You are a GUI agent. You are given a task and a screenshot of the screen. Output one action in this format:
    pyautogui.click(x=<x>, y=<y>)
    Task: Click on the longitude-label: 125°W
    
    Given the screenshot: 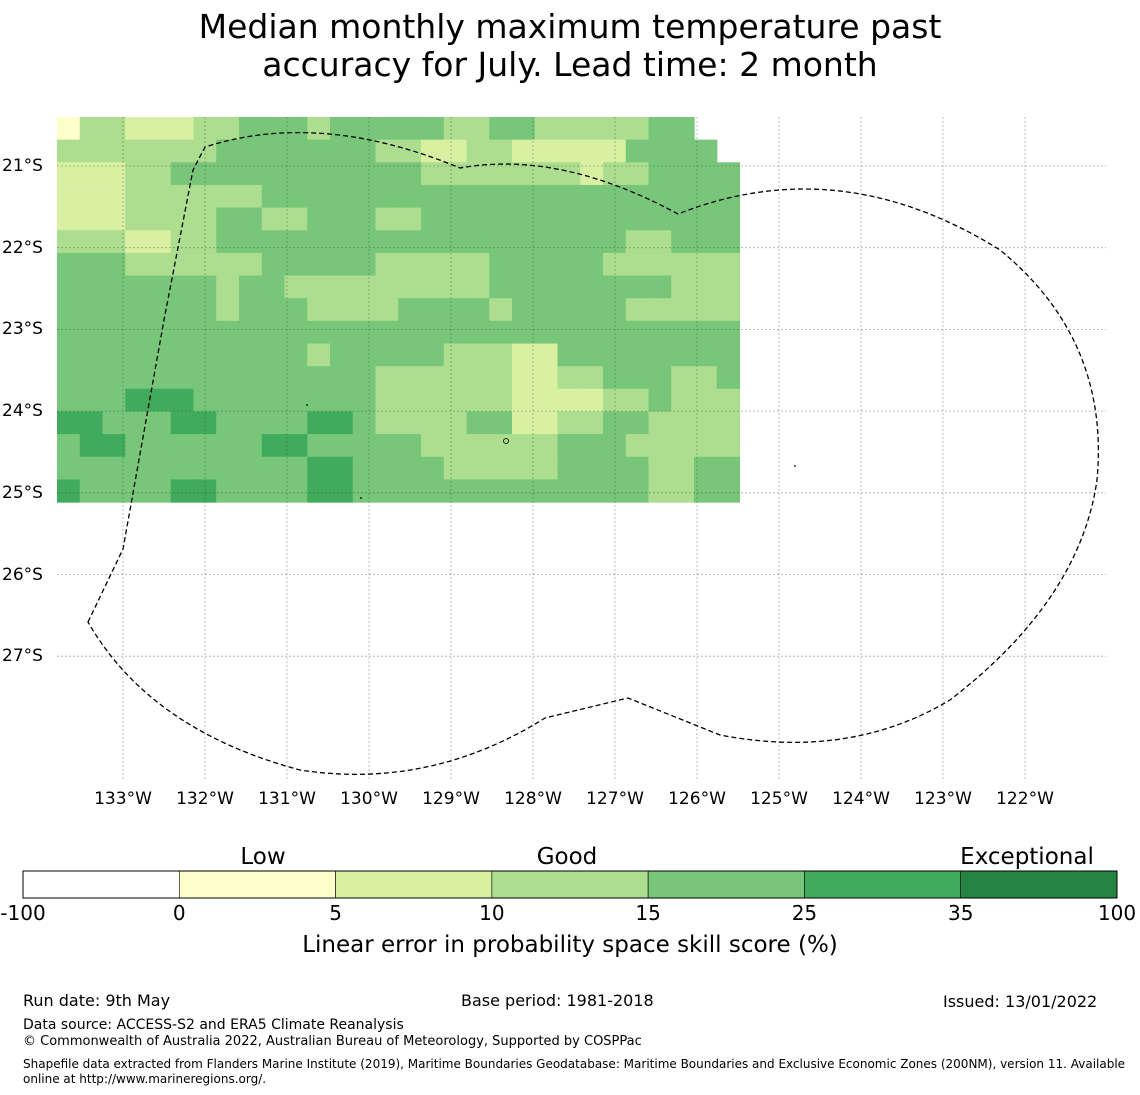 What is the action you would take?
    pyautogui.click(x=779, y=799)
    